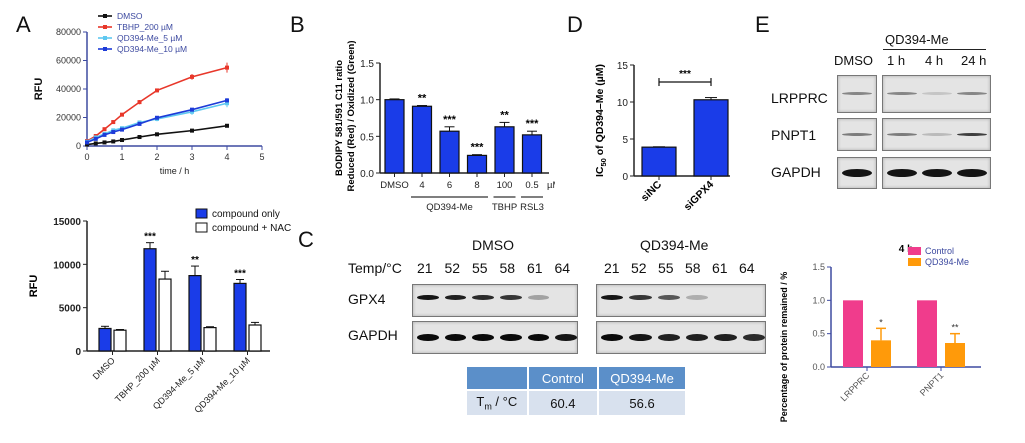 This screenshot has width=1025, height=443. What do you see at coordinates (535, 268) in the screenshot?
I see `temp-label-61: 61` at bounding box center [535, 268].